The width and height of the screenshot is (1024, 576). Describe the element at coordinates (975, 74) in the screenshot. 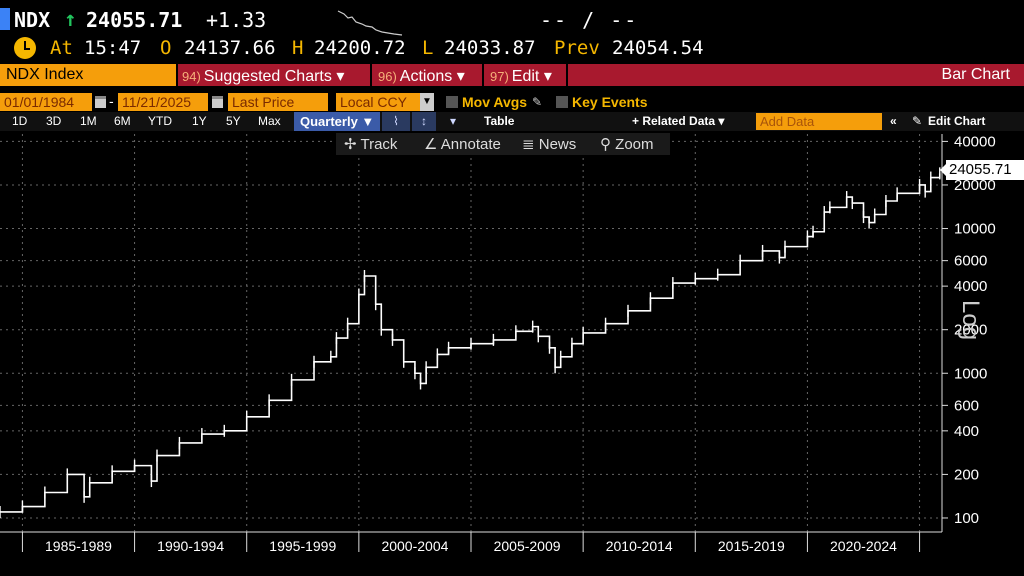

I see `chart-type-title: Bar Chart` at that location.